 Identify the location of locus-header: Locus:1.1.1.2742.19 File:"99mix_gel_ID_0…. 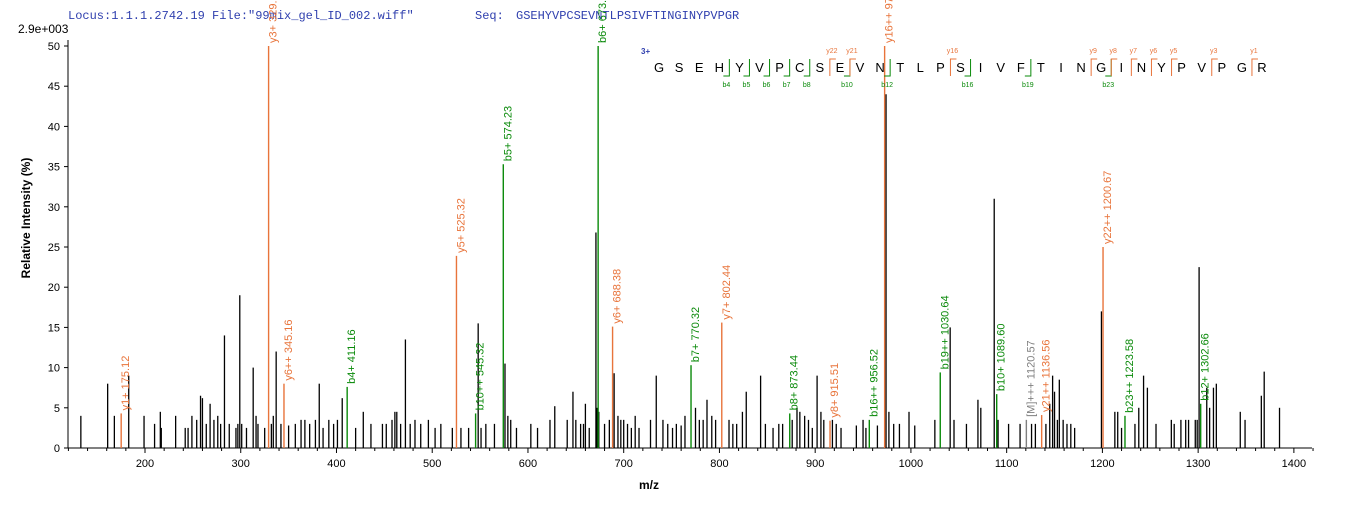
(241, 16).